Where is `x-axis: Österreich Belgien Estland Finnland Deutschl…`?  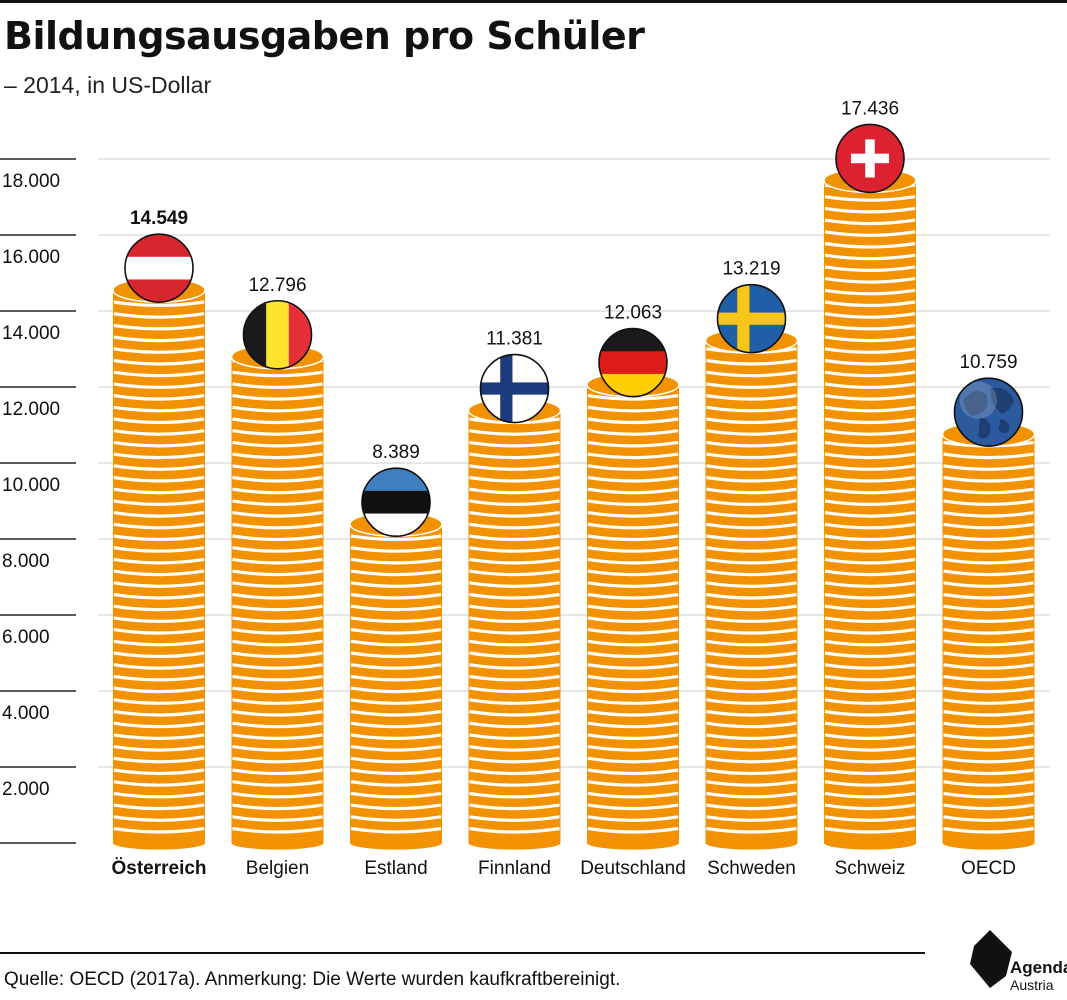 x-axis: Österreich Belgien Estland Finnland Deutschl… is located at coordinates (563, 868).